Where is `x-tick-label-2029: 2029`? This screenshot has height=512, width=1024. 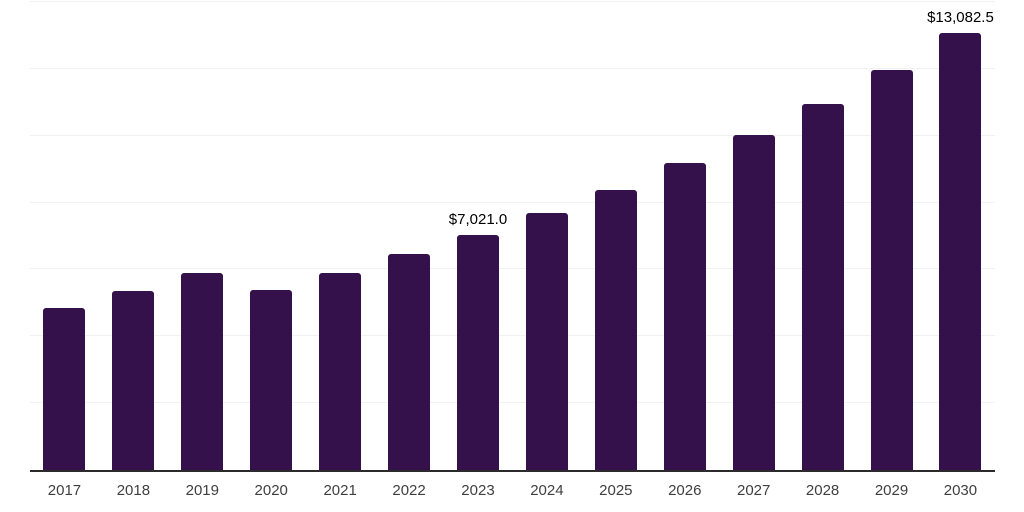 x-tick-label-2029: 2029 is located at coordinates (891, 490).